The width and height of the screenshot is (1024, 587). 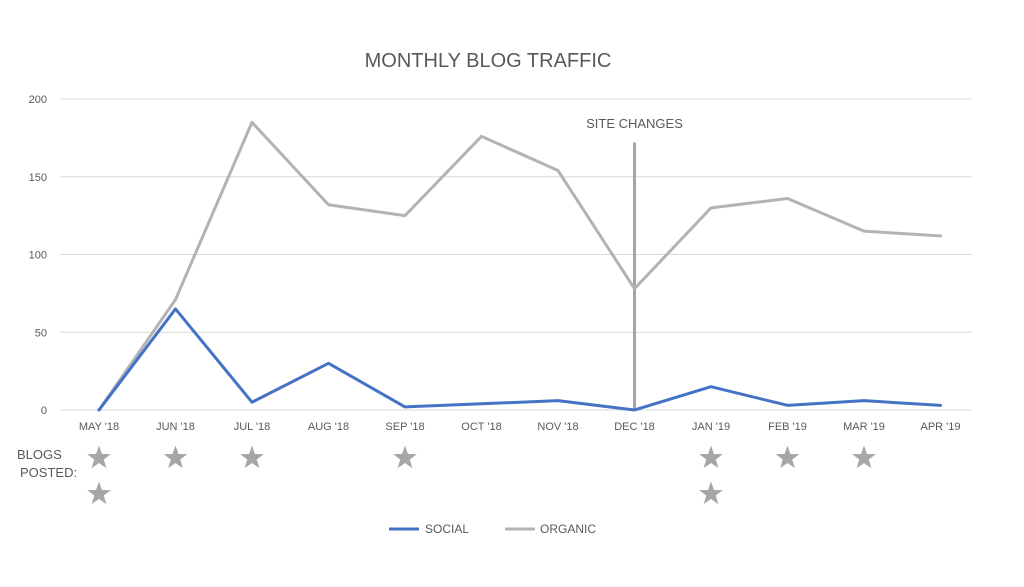 What do you see at coordinates (404, 427) in the screenshot?
I see `x-tick-label: SEP '18` at bounding box center [404, 427].